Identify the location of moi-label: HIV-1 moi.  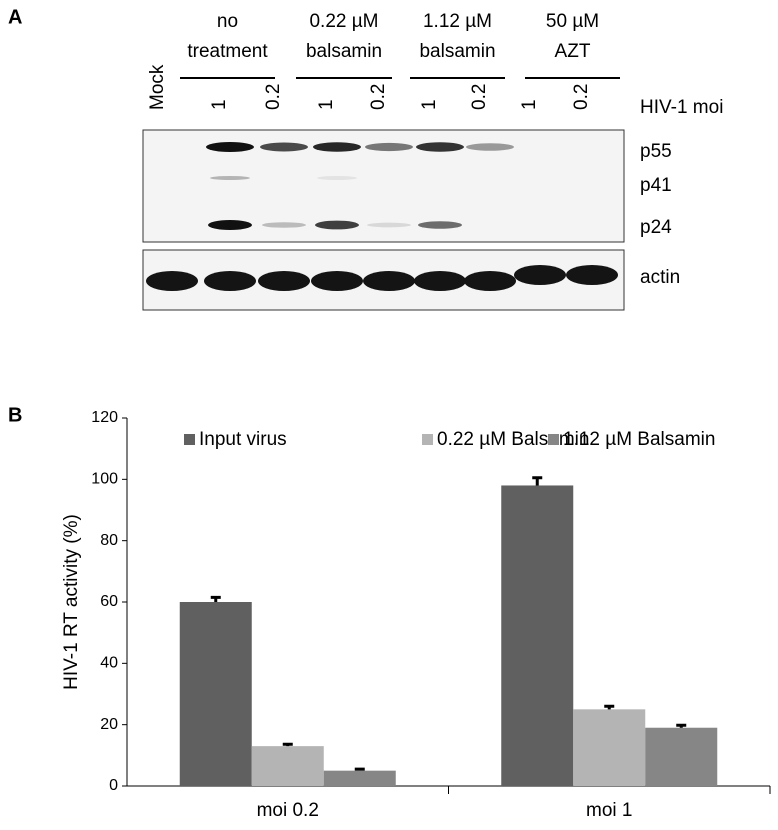
(681, 107).